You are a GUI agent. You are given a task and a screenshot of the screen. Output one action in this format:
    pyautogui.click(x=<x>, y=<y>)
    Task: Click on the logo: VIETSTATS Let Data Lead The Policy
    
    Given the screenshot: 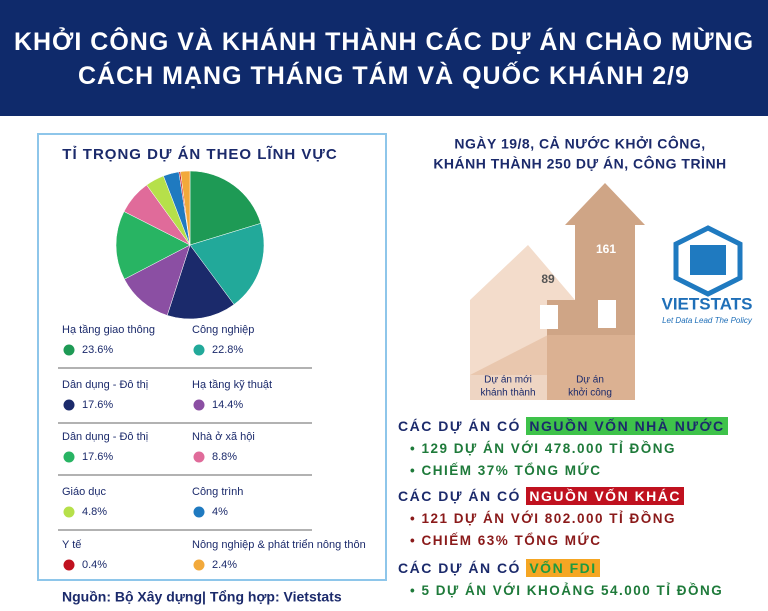 What is the action you would take?
    pyautogui.click(x=707, y=275)
    